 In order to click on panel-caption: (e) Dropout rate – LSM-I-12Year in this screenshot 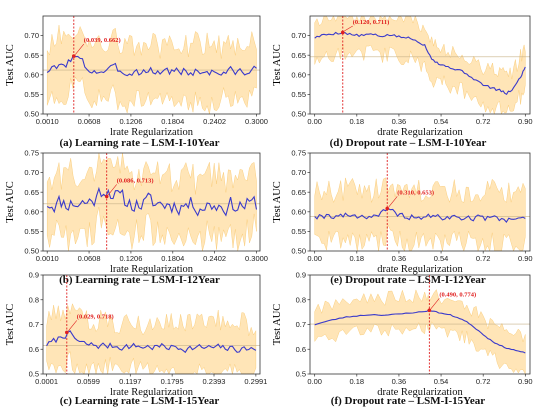, I will do `click(408, 280)`.